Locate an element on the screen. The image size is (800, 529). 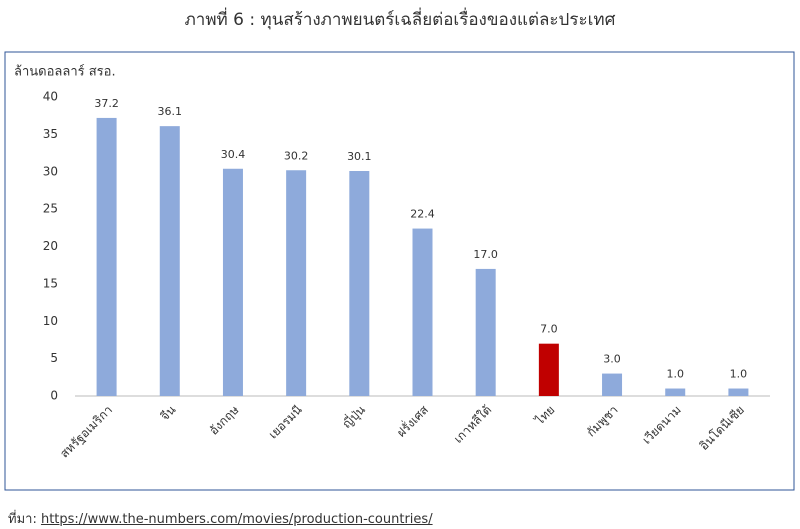
y-tick-label: 5 is located at coordinates (54, 358).